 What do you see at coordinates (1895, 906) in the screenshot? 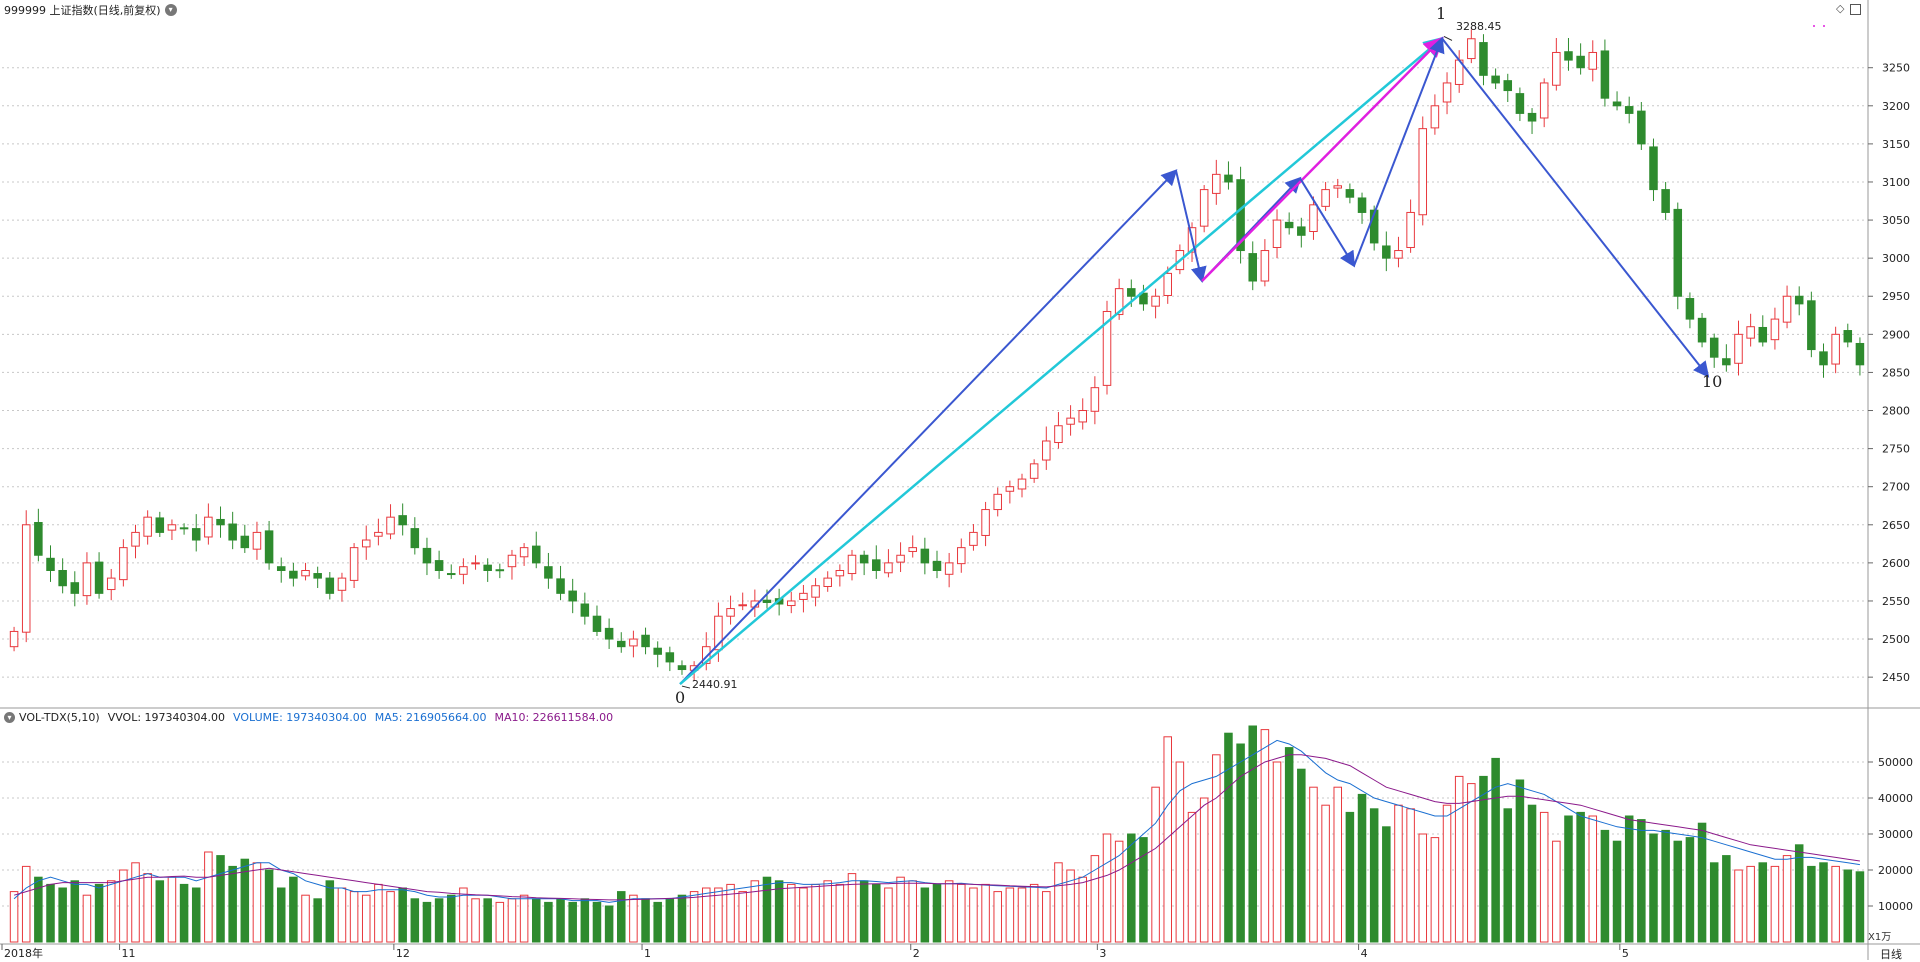
I see `volume-tick-label: 10000` at bounding box center [1895, 906].